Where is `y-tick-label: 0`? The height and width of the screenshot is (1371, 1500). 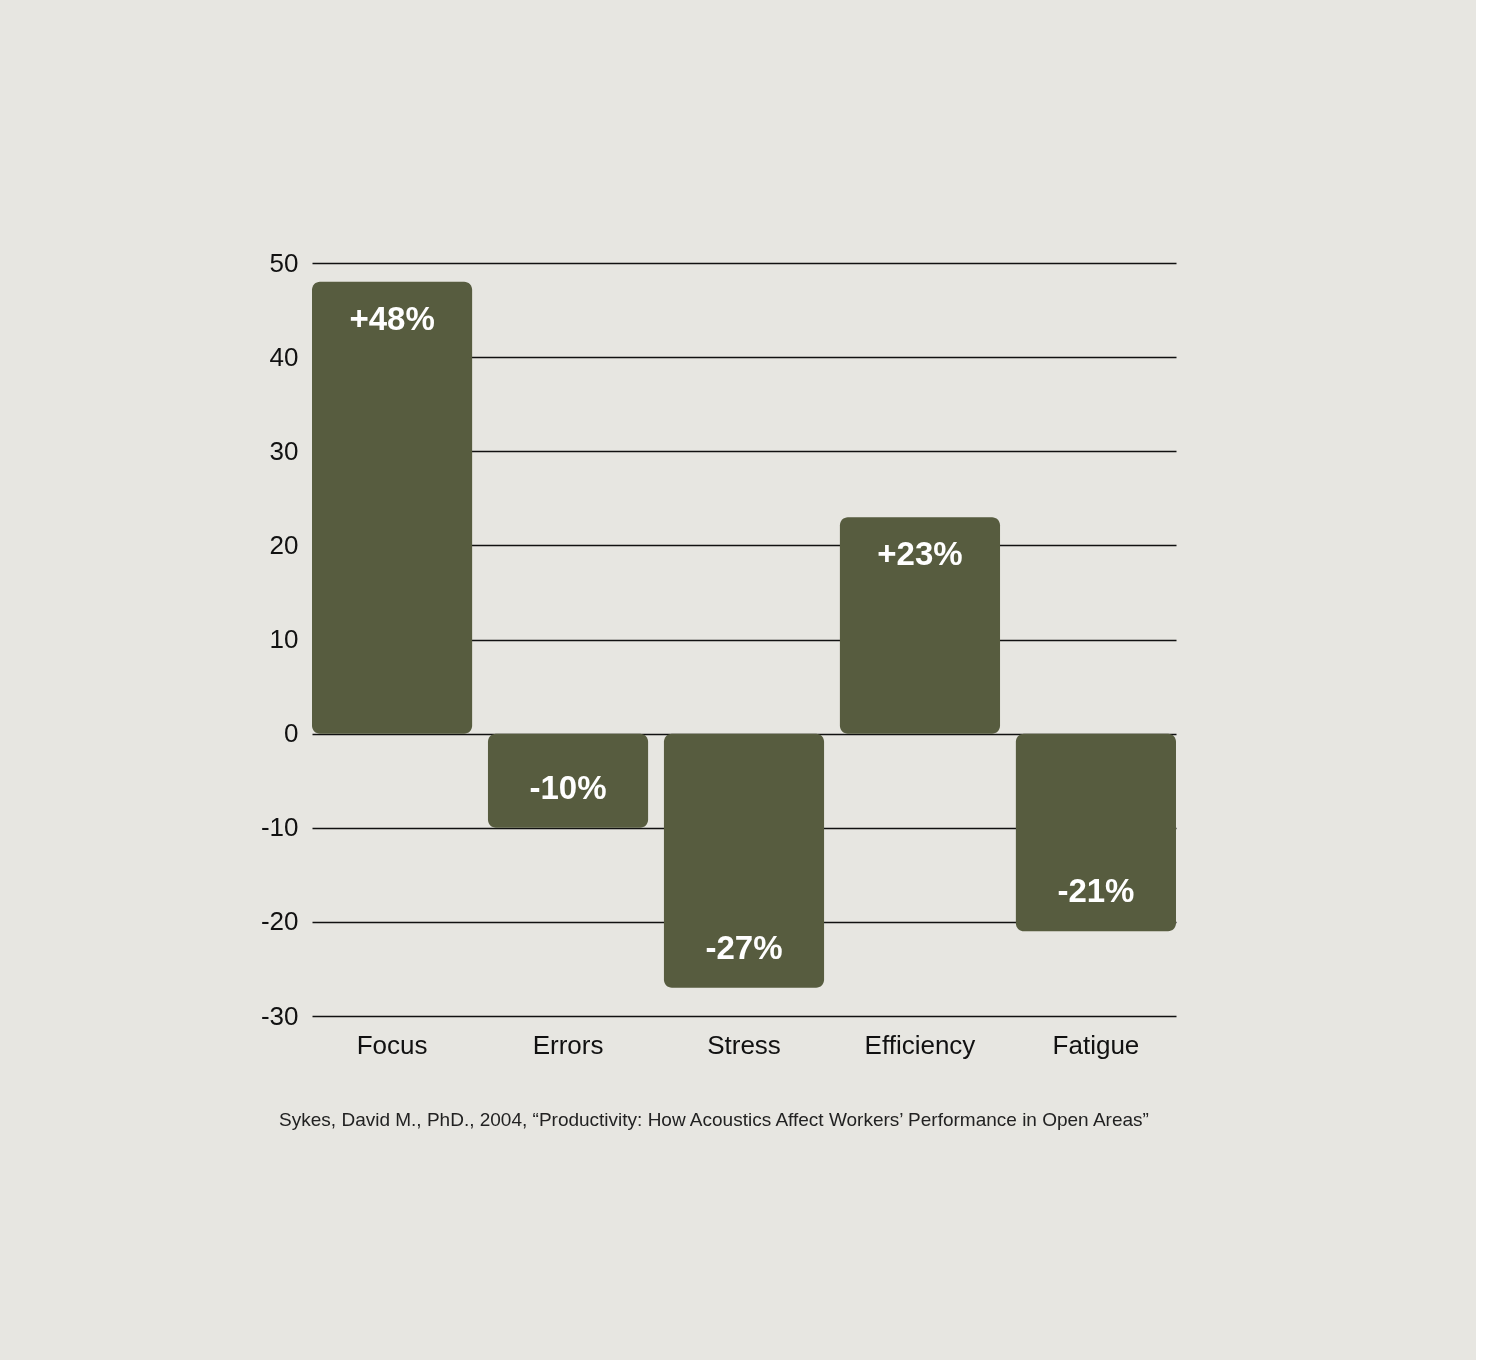
y-tick-label: 0 is located at coordinates (291, 733).